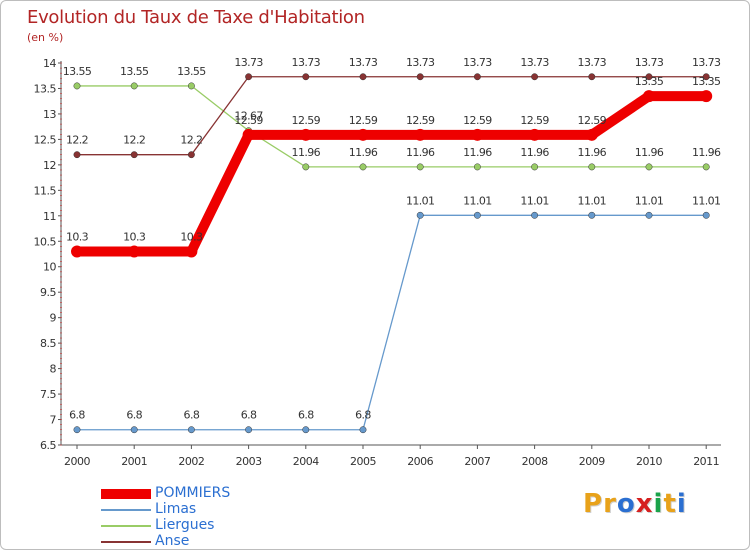  I want to click on data-label-pommiers: 13.35, so click(649, 81).